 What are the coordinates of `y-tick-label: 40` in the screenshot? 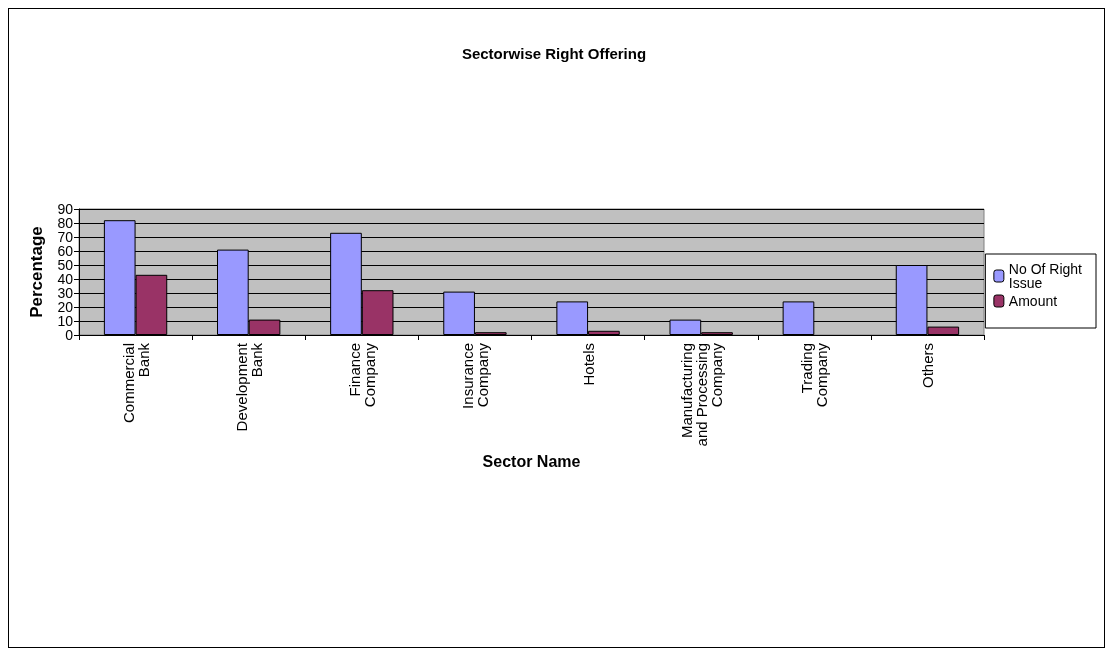 It's located at (65, 279).